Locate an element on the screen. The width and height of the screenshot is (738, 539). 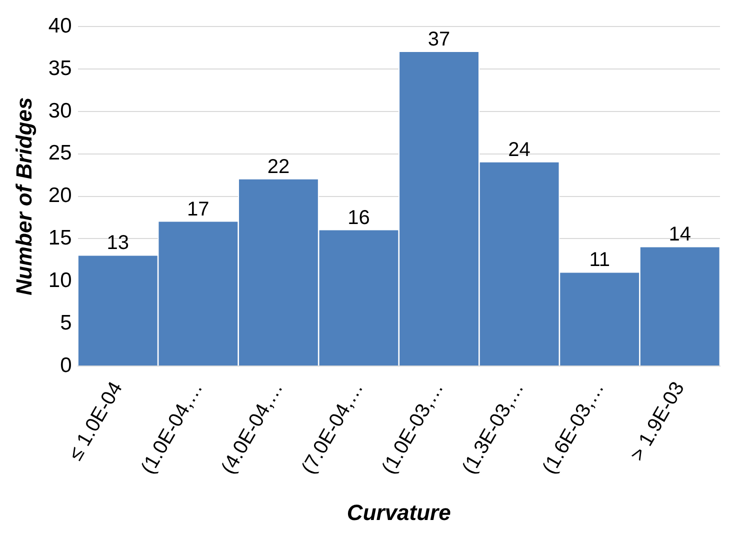
data-label: 11 is located at coordinates (599, 260).